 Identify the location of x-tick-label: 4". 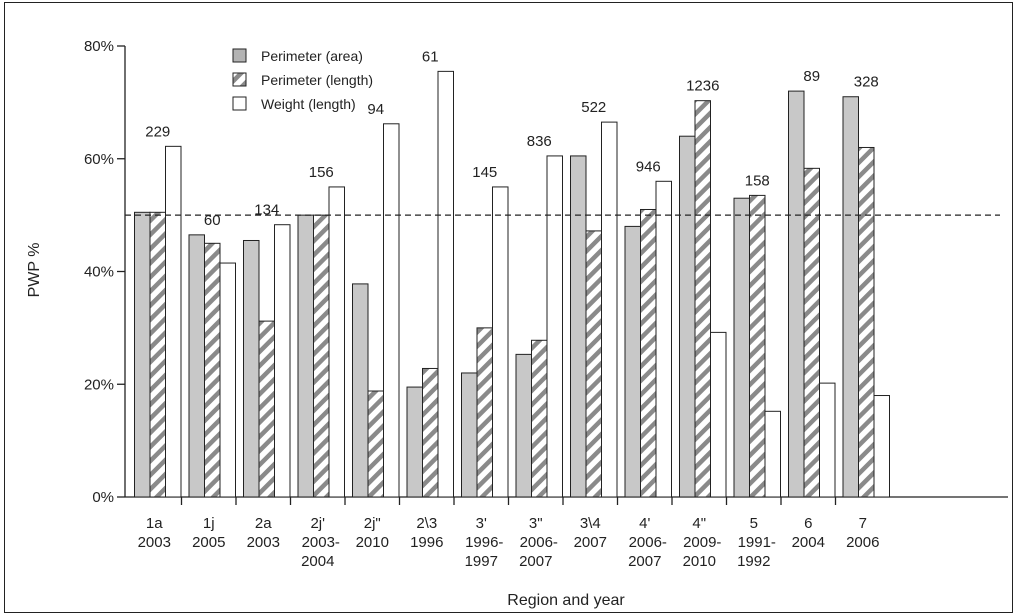
(699, 523).